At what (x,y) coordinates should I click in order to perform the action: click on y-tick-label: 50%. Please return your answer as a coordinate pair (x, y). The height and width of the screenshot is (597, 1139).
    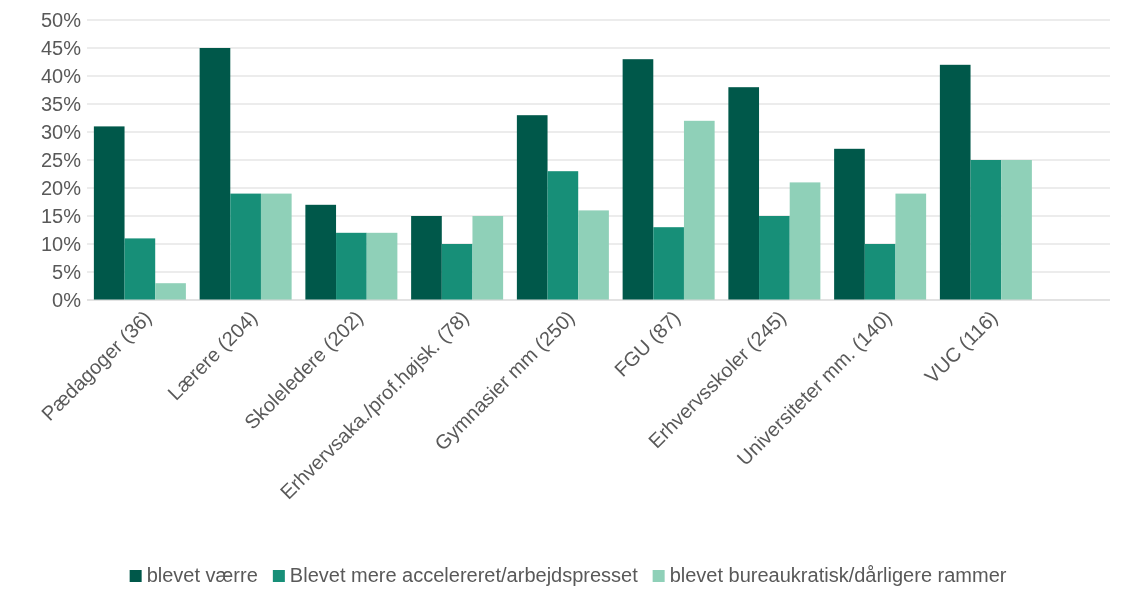
    Looking at the image, I should click on (61, 20).